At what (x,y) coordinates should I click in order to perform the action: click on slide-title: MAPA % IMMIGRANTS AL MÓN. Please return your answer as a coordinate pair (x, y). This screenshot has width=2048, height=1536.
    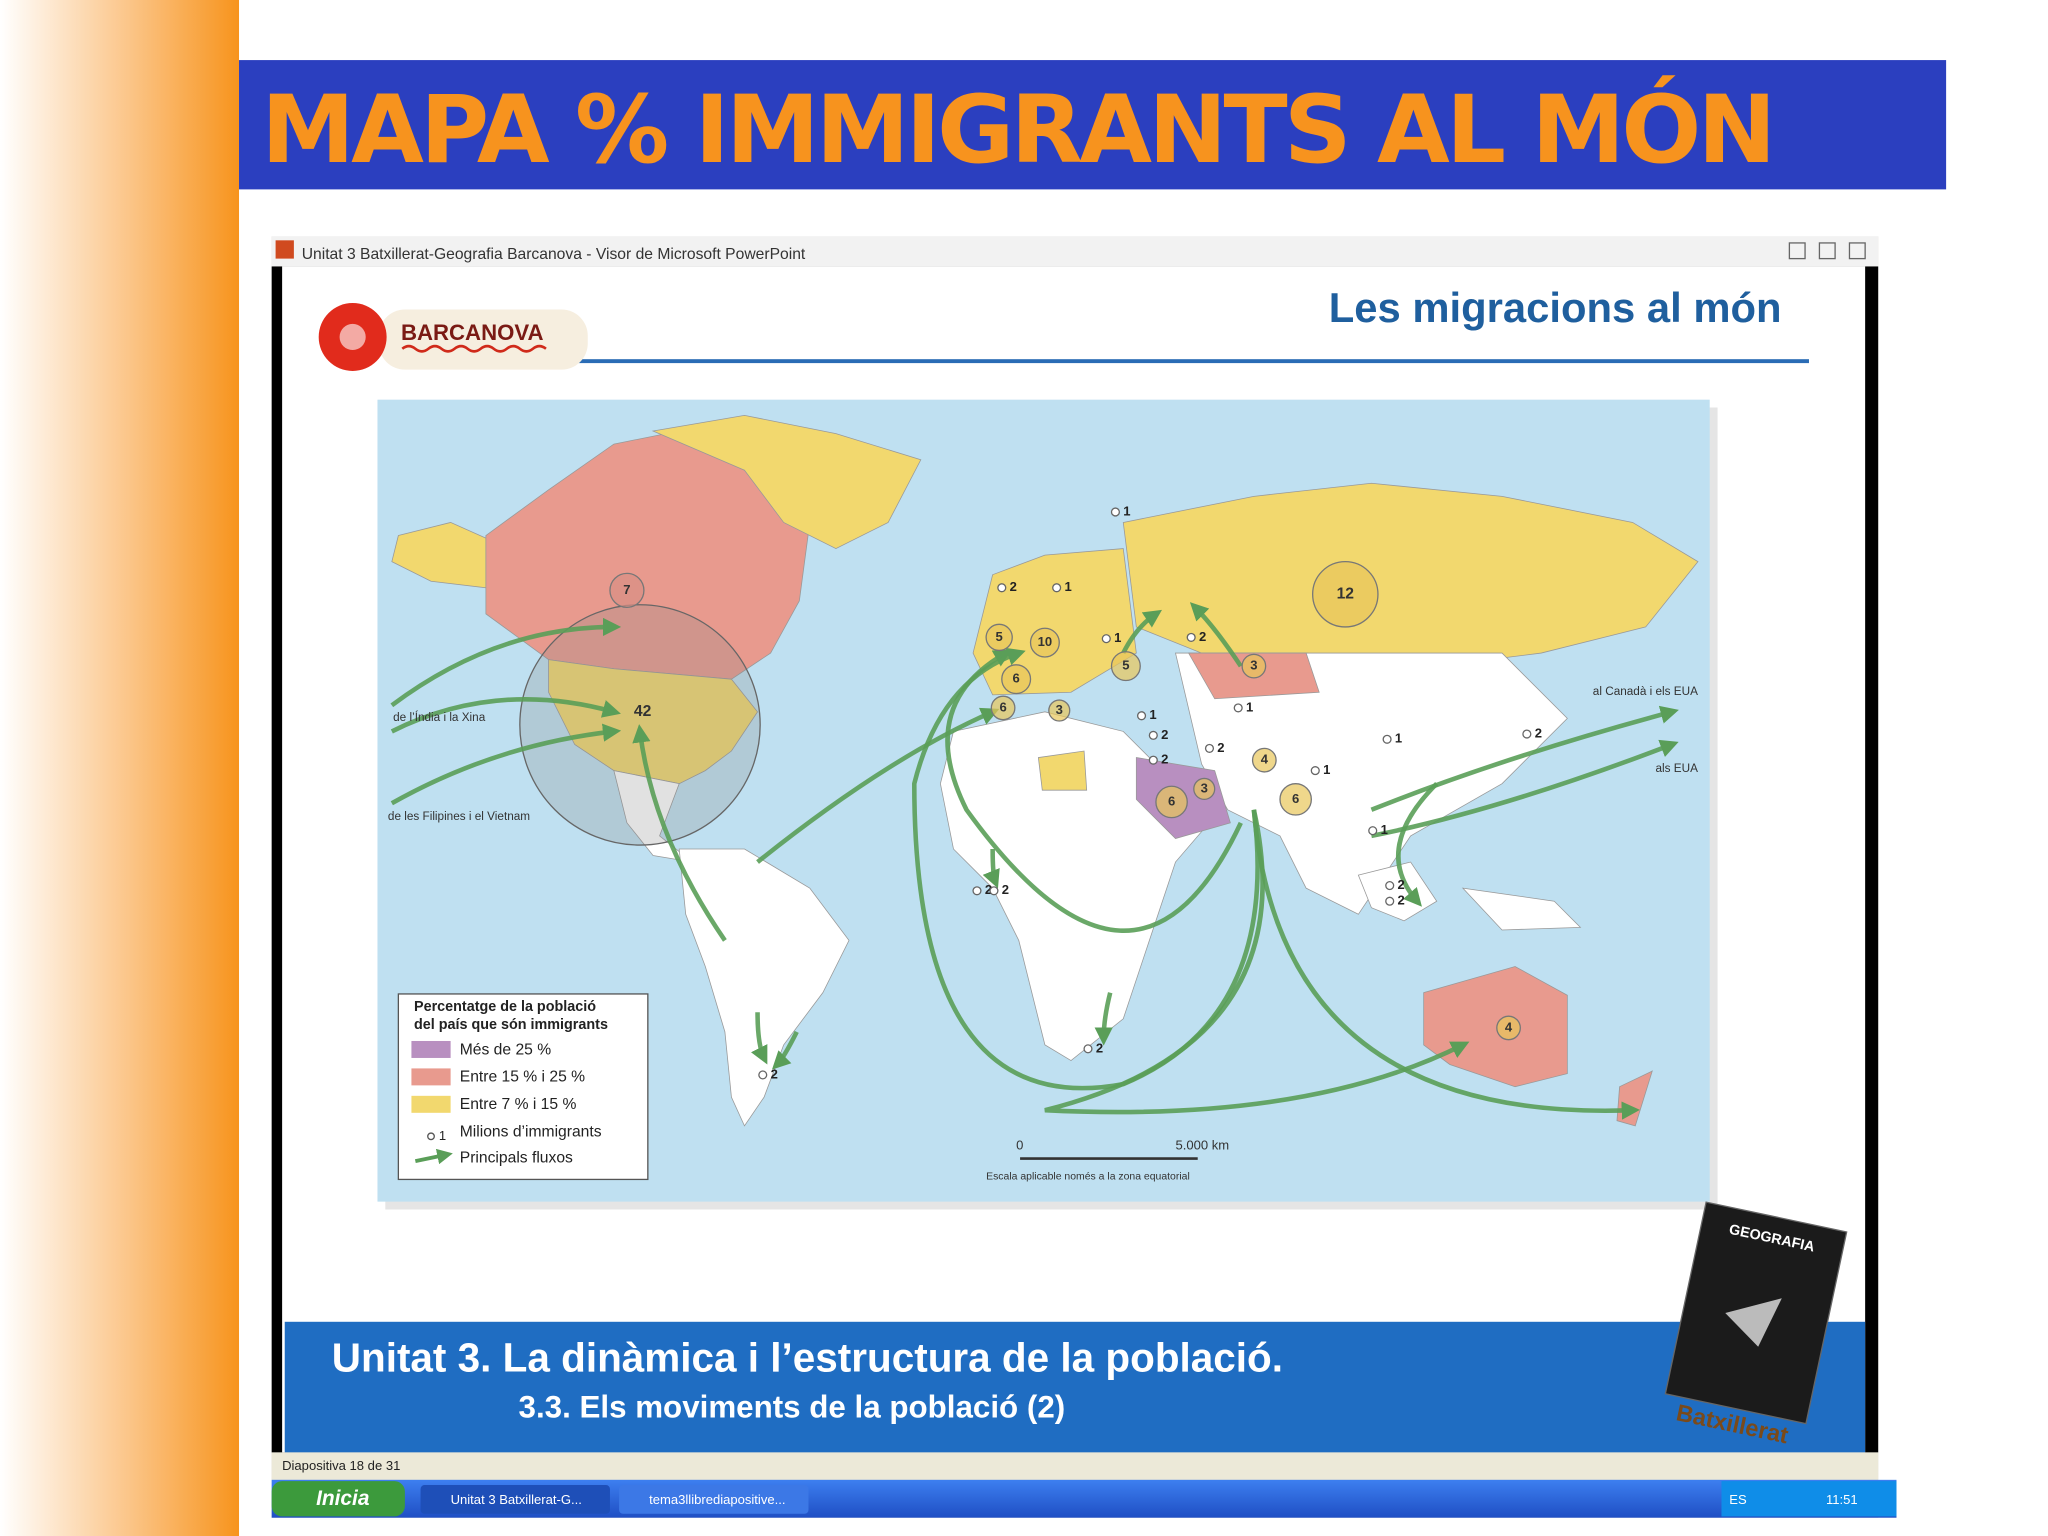
    Looking at the image, I should click on (1018, 129).